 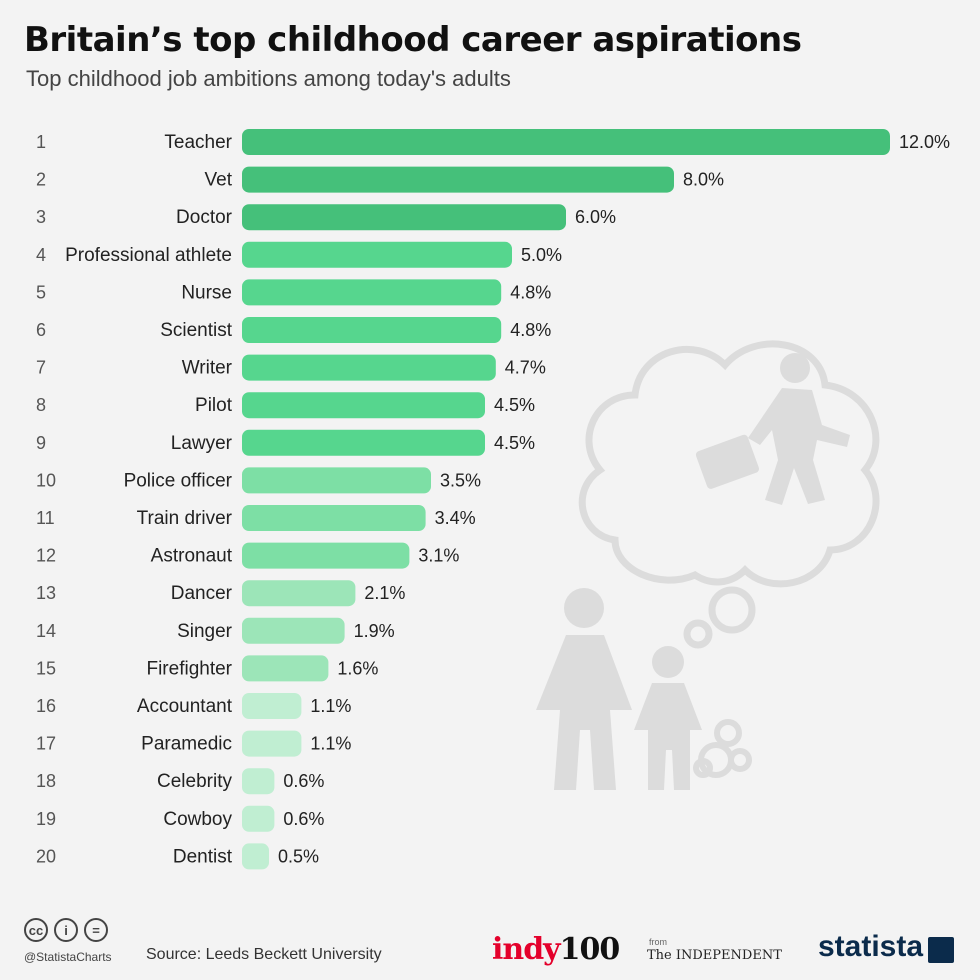 What do you see at coordinates (41, 255) in the screenshot?
I see `rank-label: 4` at bounding box center [41, 255].